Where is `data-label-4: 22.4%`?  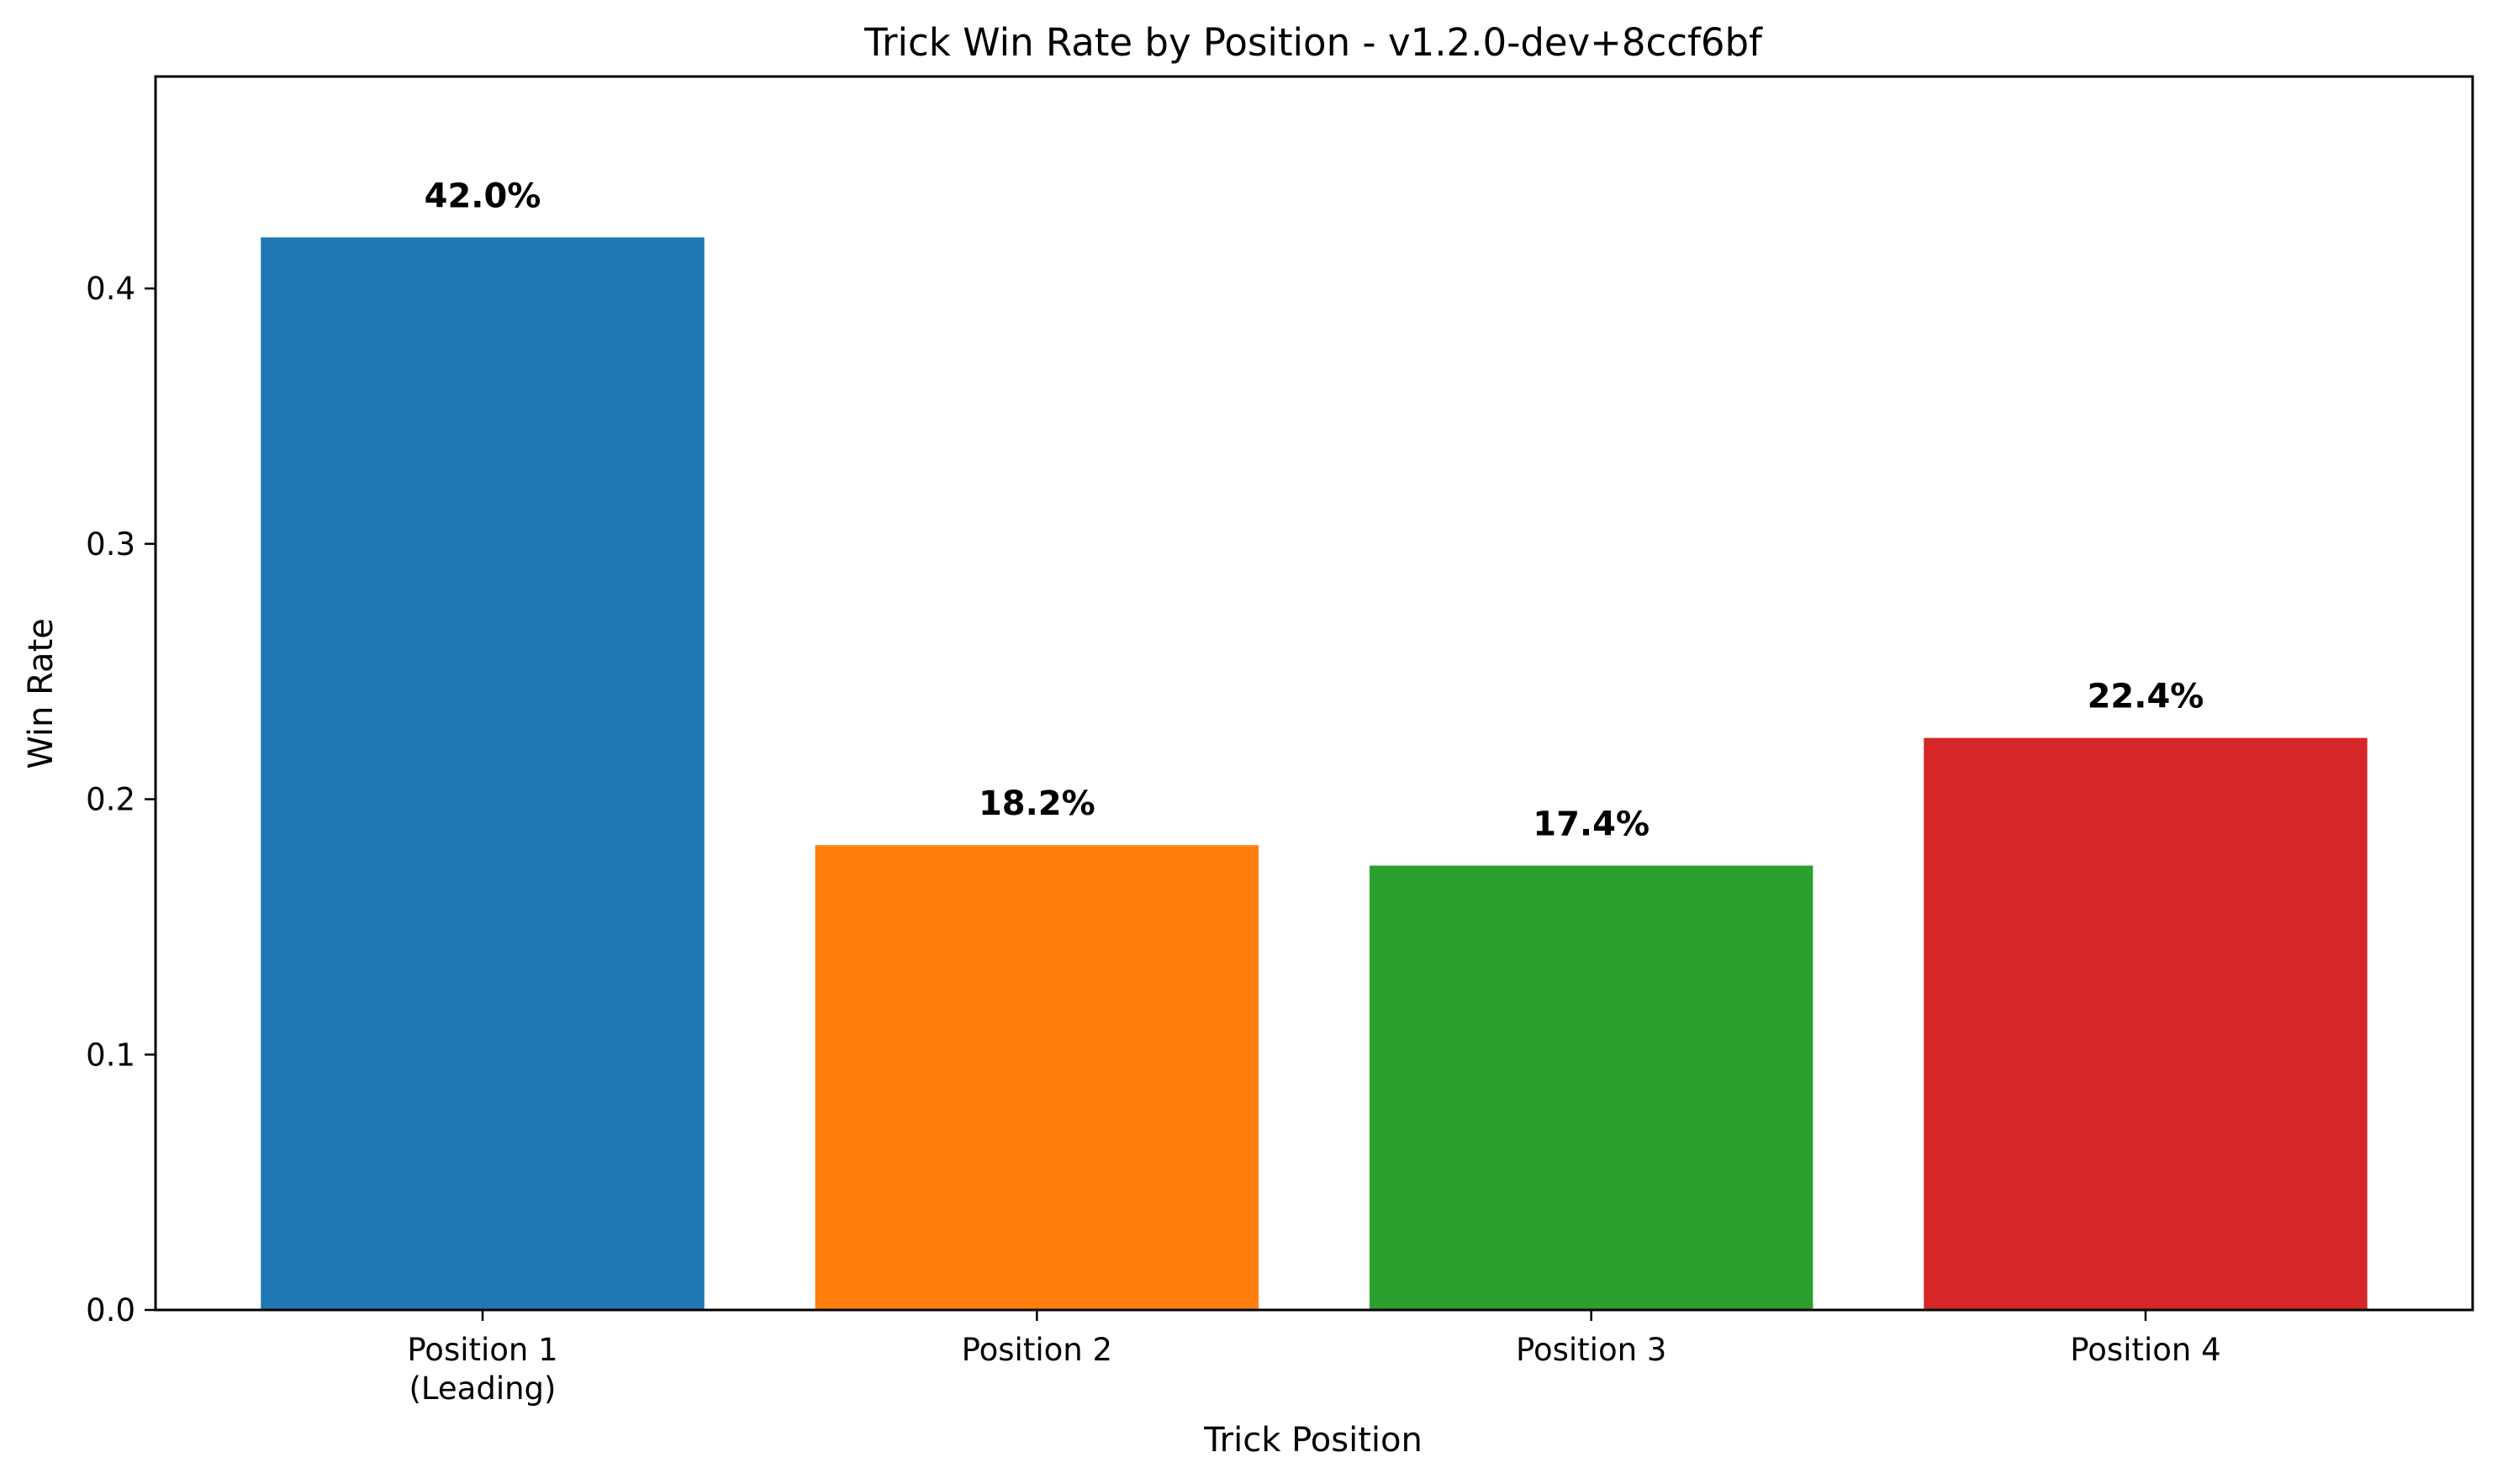
data-label-4: 22.4% is located at coordinates (2146, 697).